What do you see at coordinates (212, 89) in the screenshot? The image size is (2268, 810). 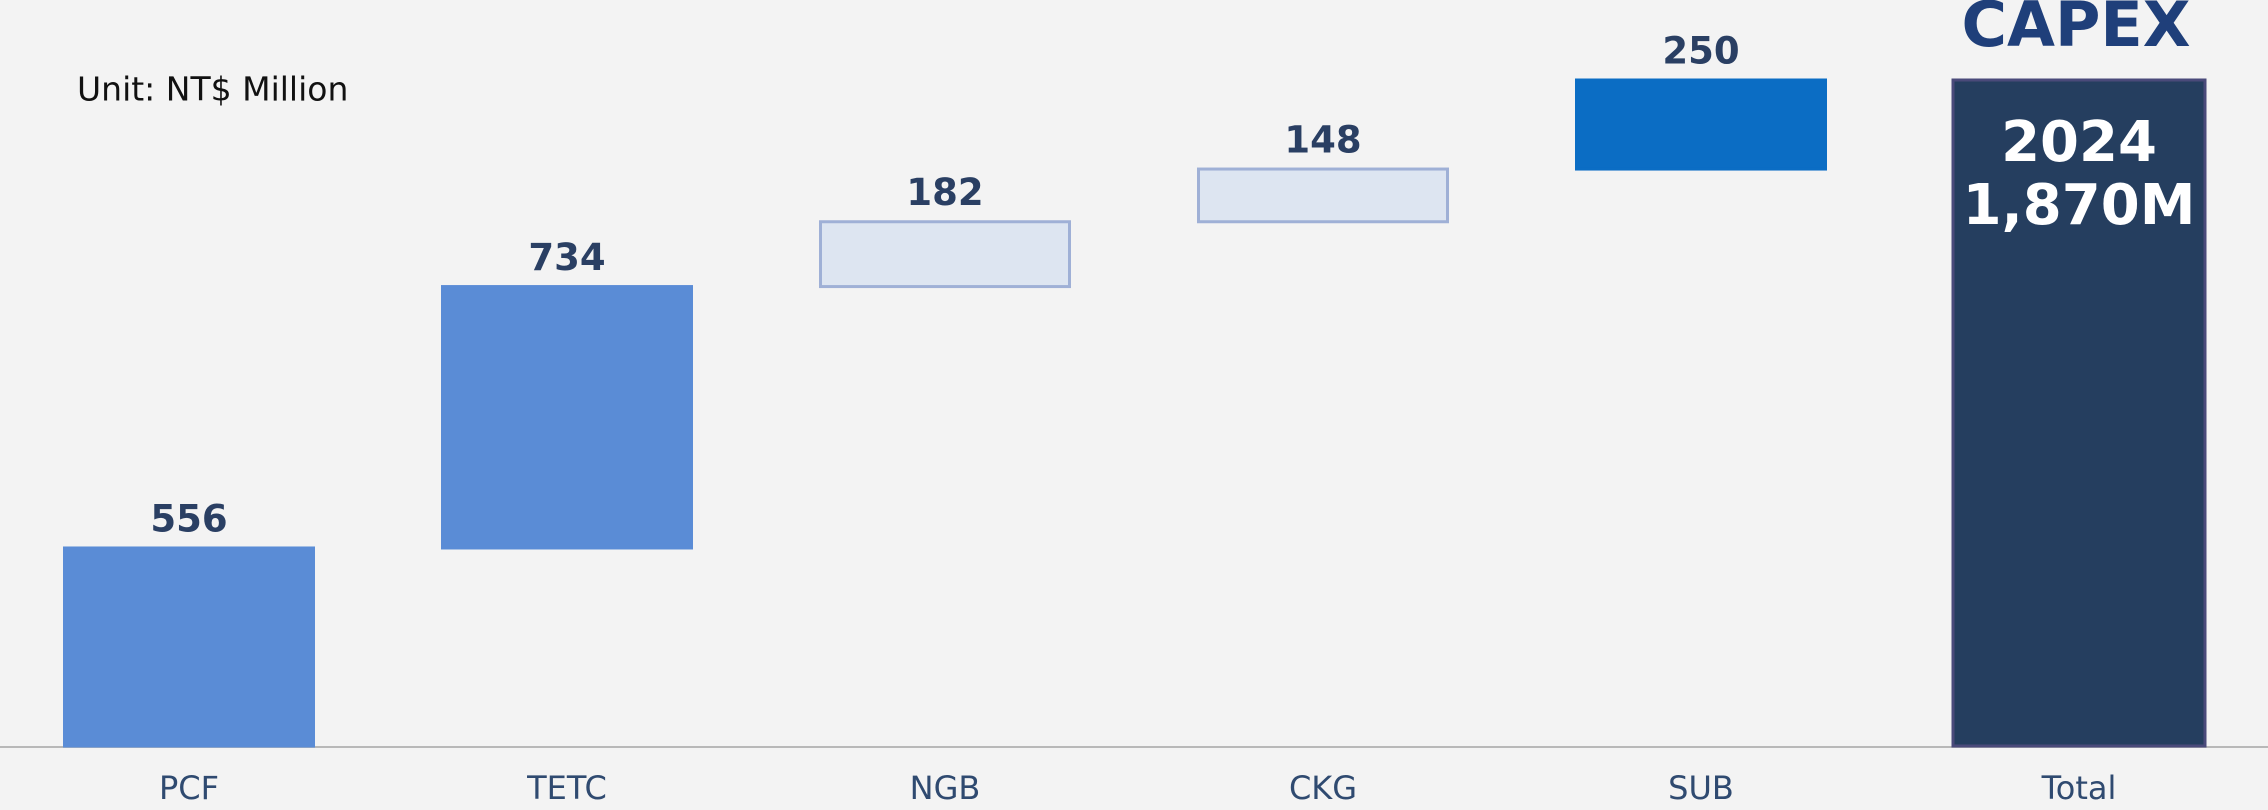 I see `unit-label: Unit: NT$ Million` at bounding box center [212, 89].